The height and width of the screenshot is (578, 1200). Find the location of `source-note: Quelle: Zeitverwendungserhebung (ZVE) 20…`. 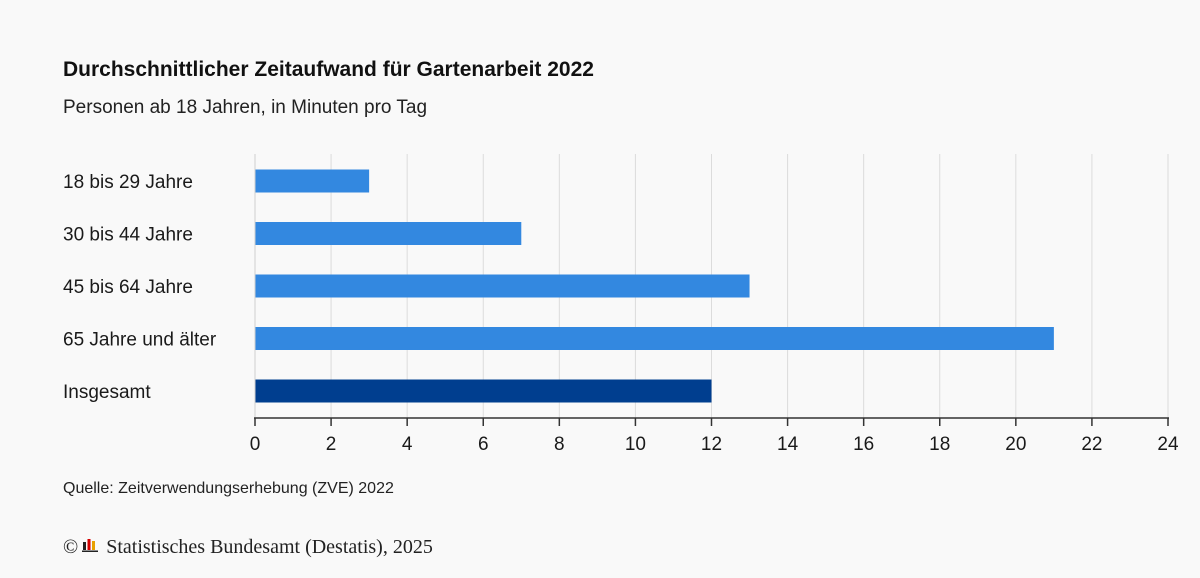

source-note: Quelle: Zeitverwendungserhebung (ZVE) 20… is located at coordinates (228, 488).